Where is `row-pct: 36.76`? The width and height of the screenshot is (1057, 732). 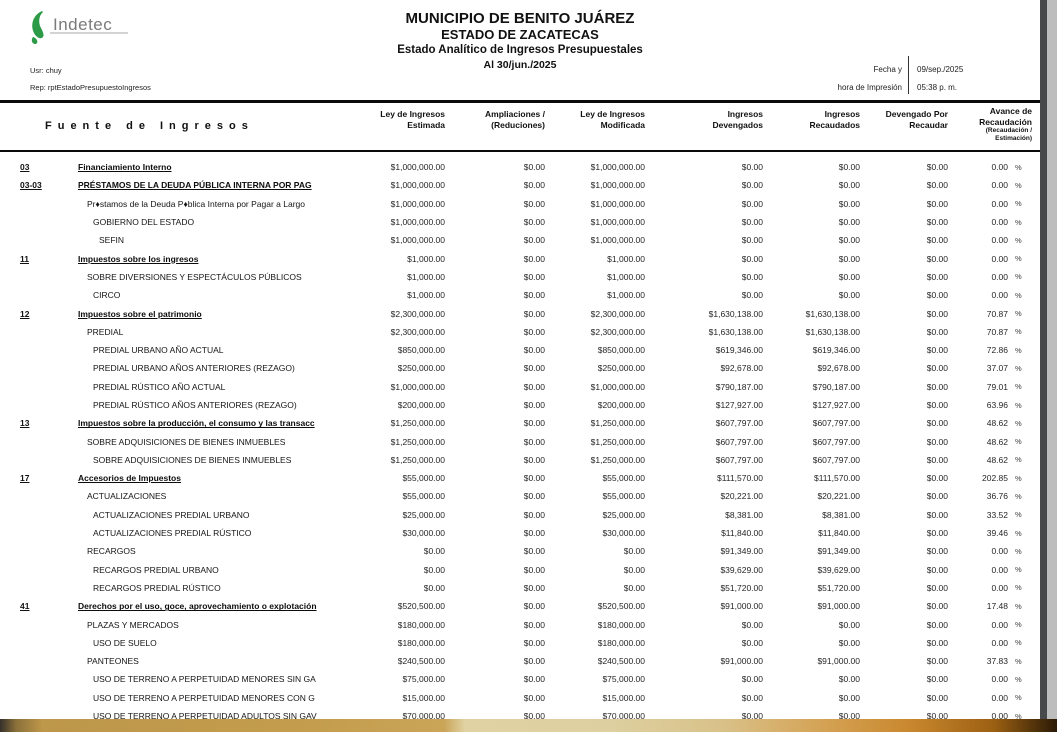
row-pct: 36.76 is located at coordinates (997, 496).